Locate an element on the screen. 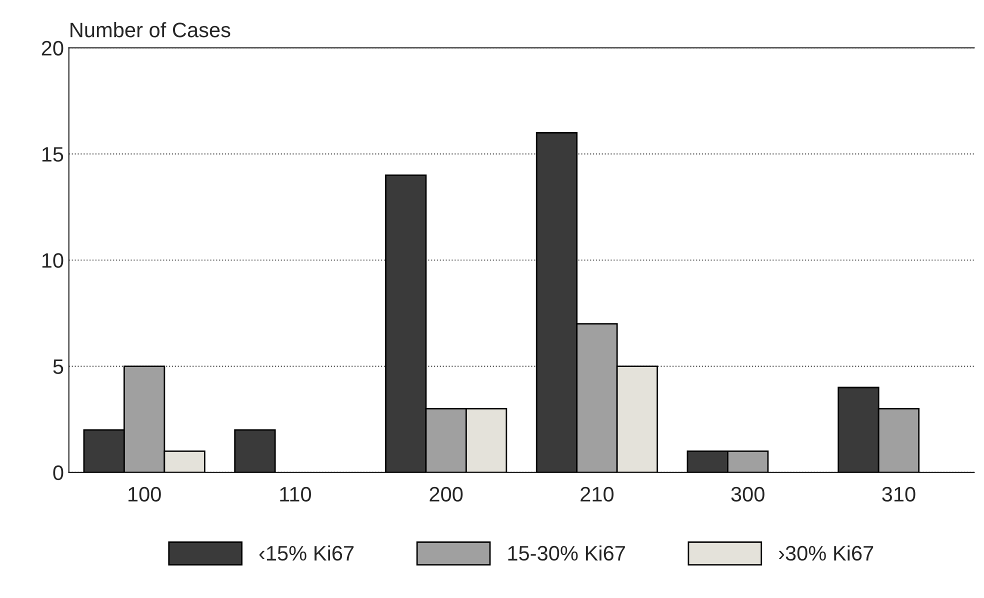  y-tick-label: 5 is located at coordinates (58, 366).